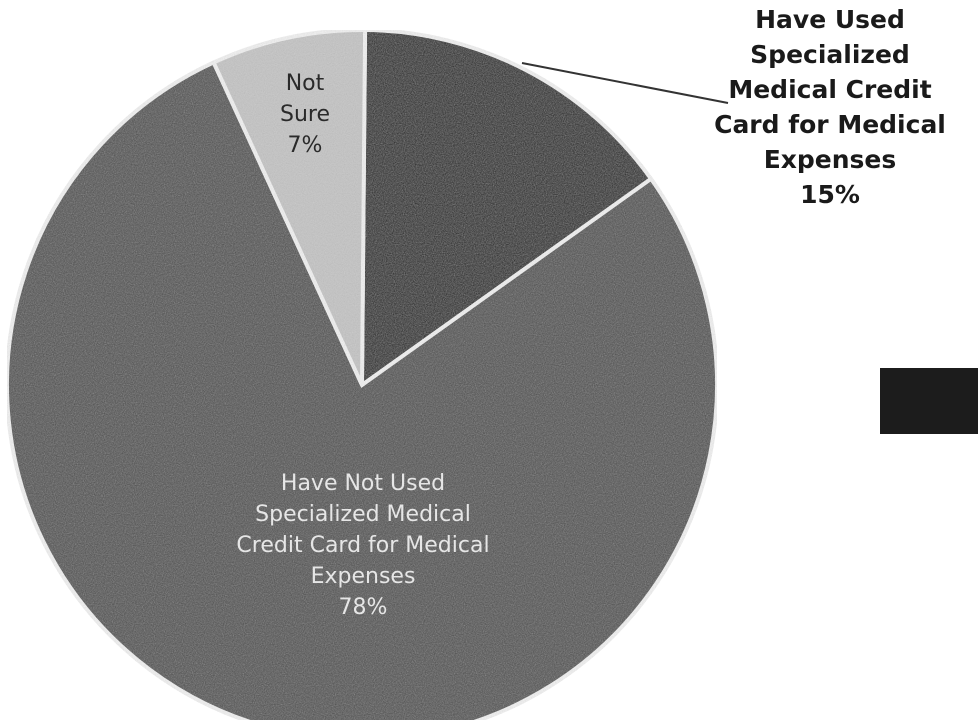 The image size is (978, 720). I want to click on leader-line, so click(625, 83).